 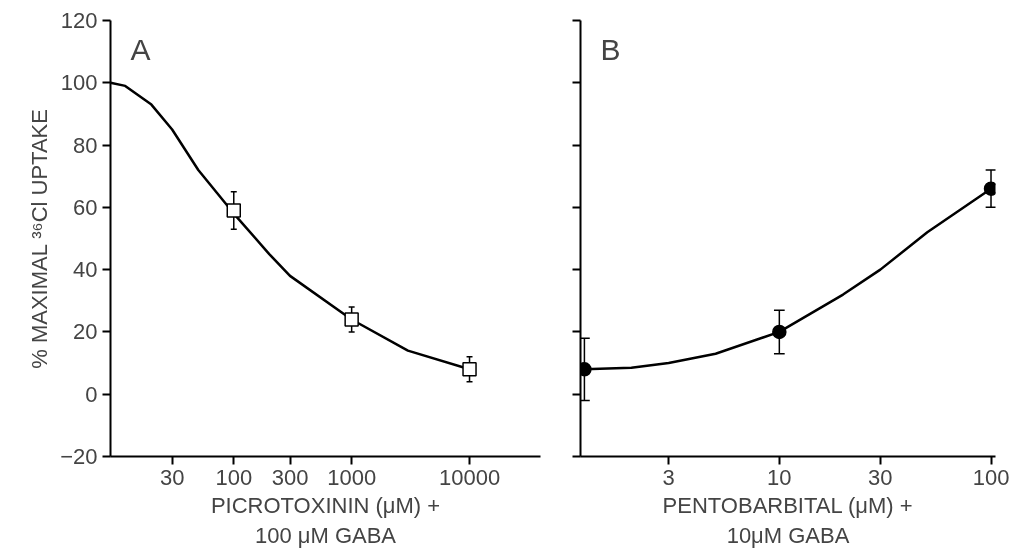 I want to click on annotation: B, so click(x=610, y=49).